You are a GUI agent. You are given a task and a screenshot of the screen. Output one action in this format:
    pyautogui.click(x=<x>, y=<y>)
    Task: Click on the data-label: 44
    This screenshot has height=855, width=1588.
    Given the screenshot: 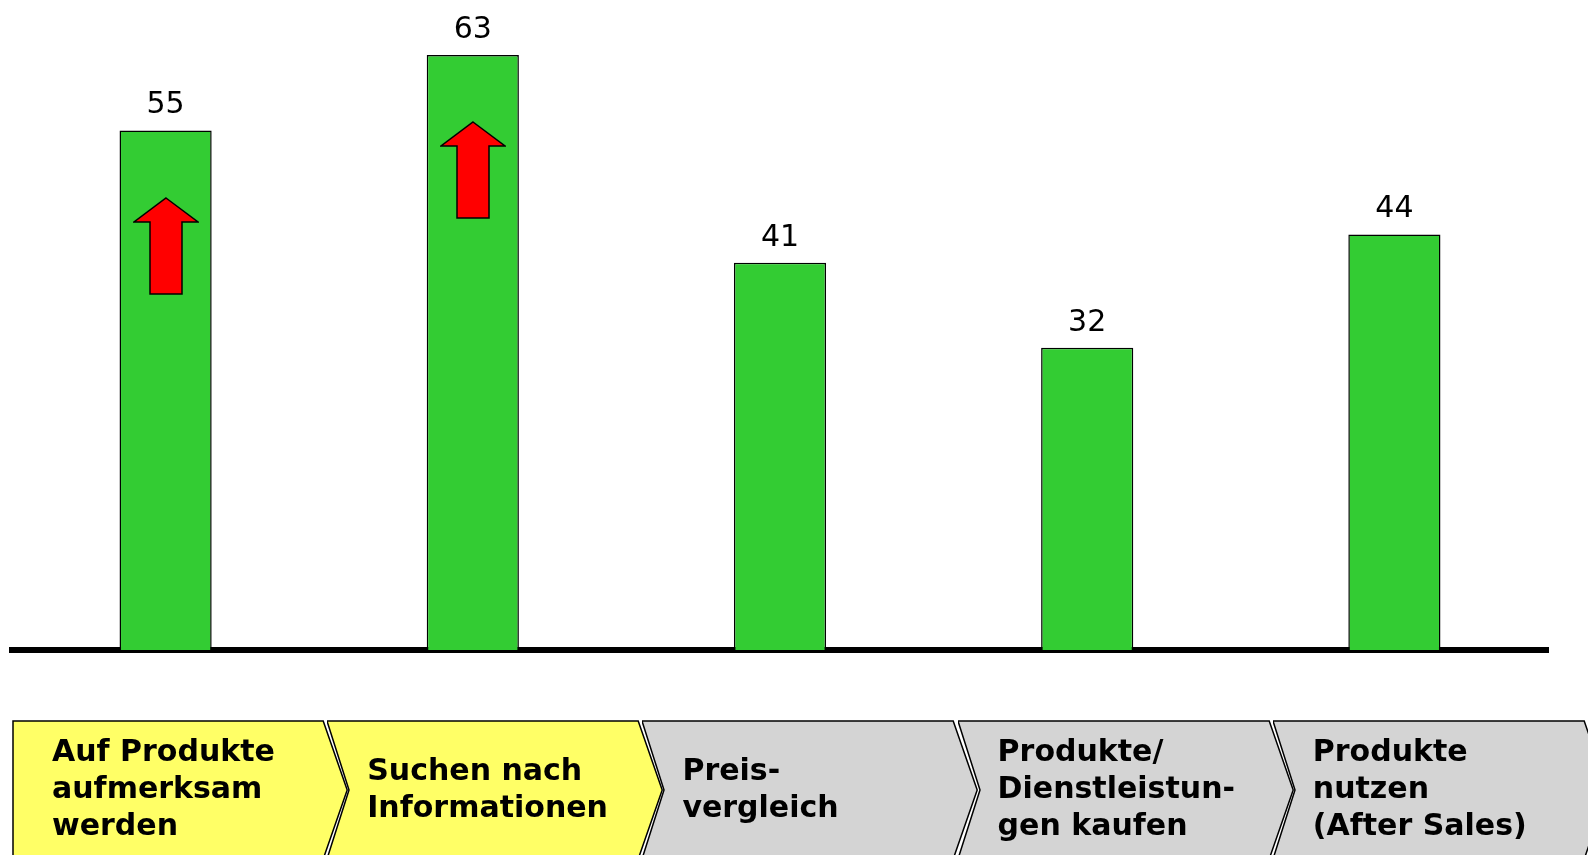 What is the action you would take?
    pyautogui.click(x=1394, y=207)
    